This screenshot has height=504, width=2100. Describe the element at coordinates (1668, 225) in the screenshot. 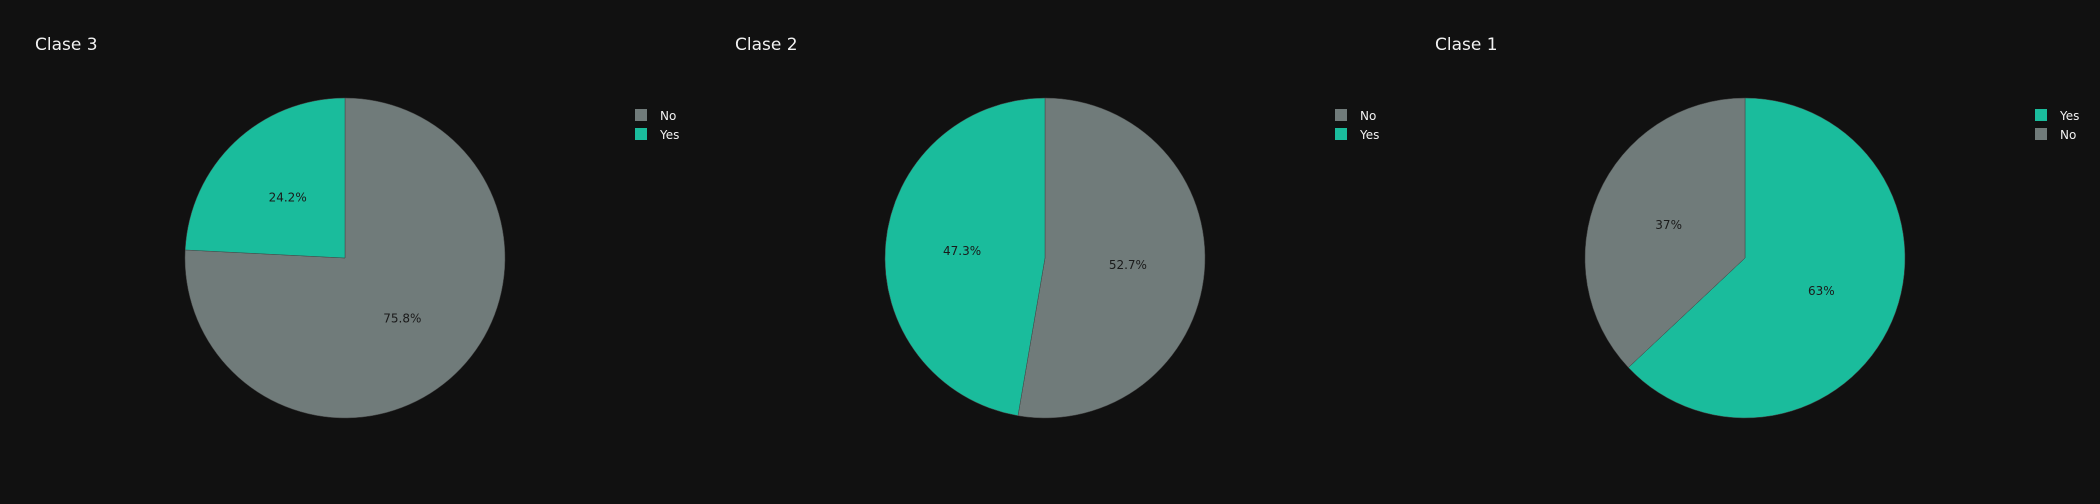

I see `slice-percent-label: 37%` at that location.